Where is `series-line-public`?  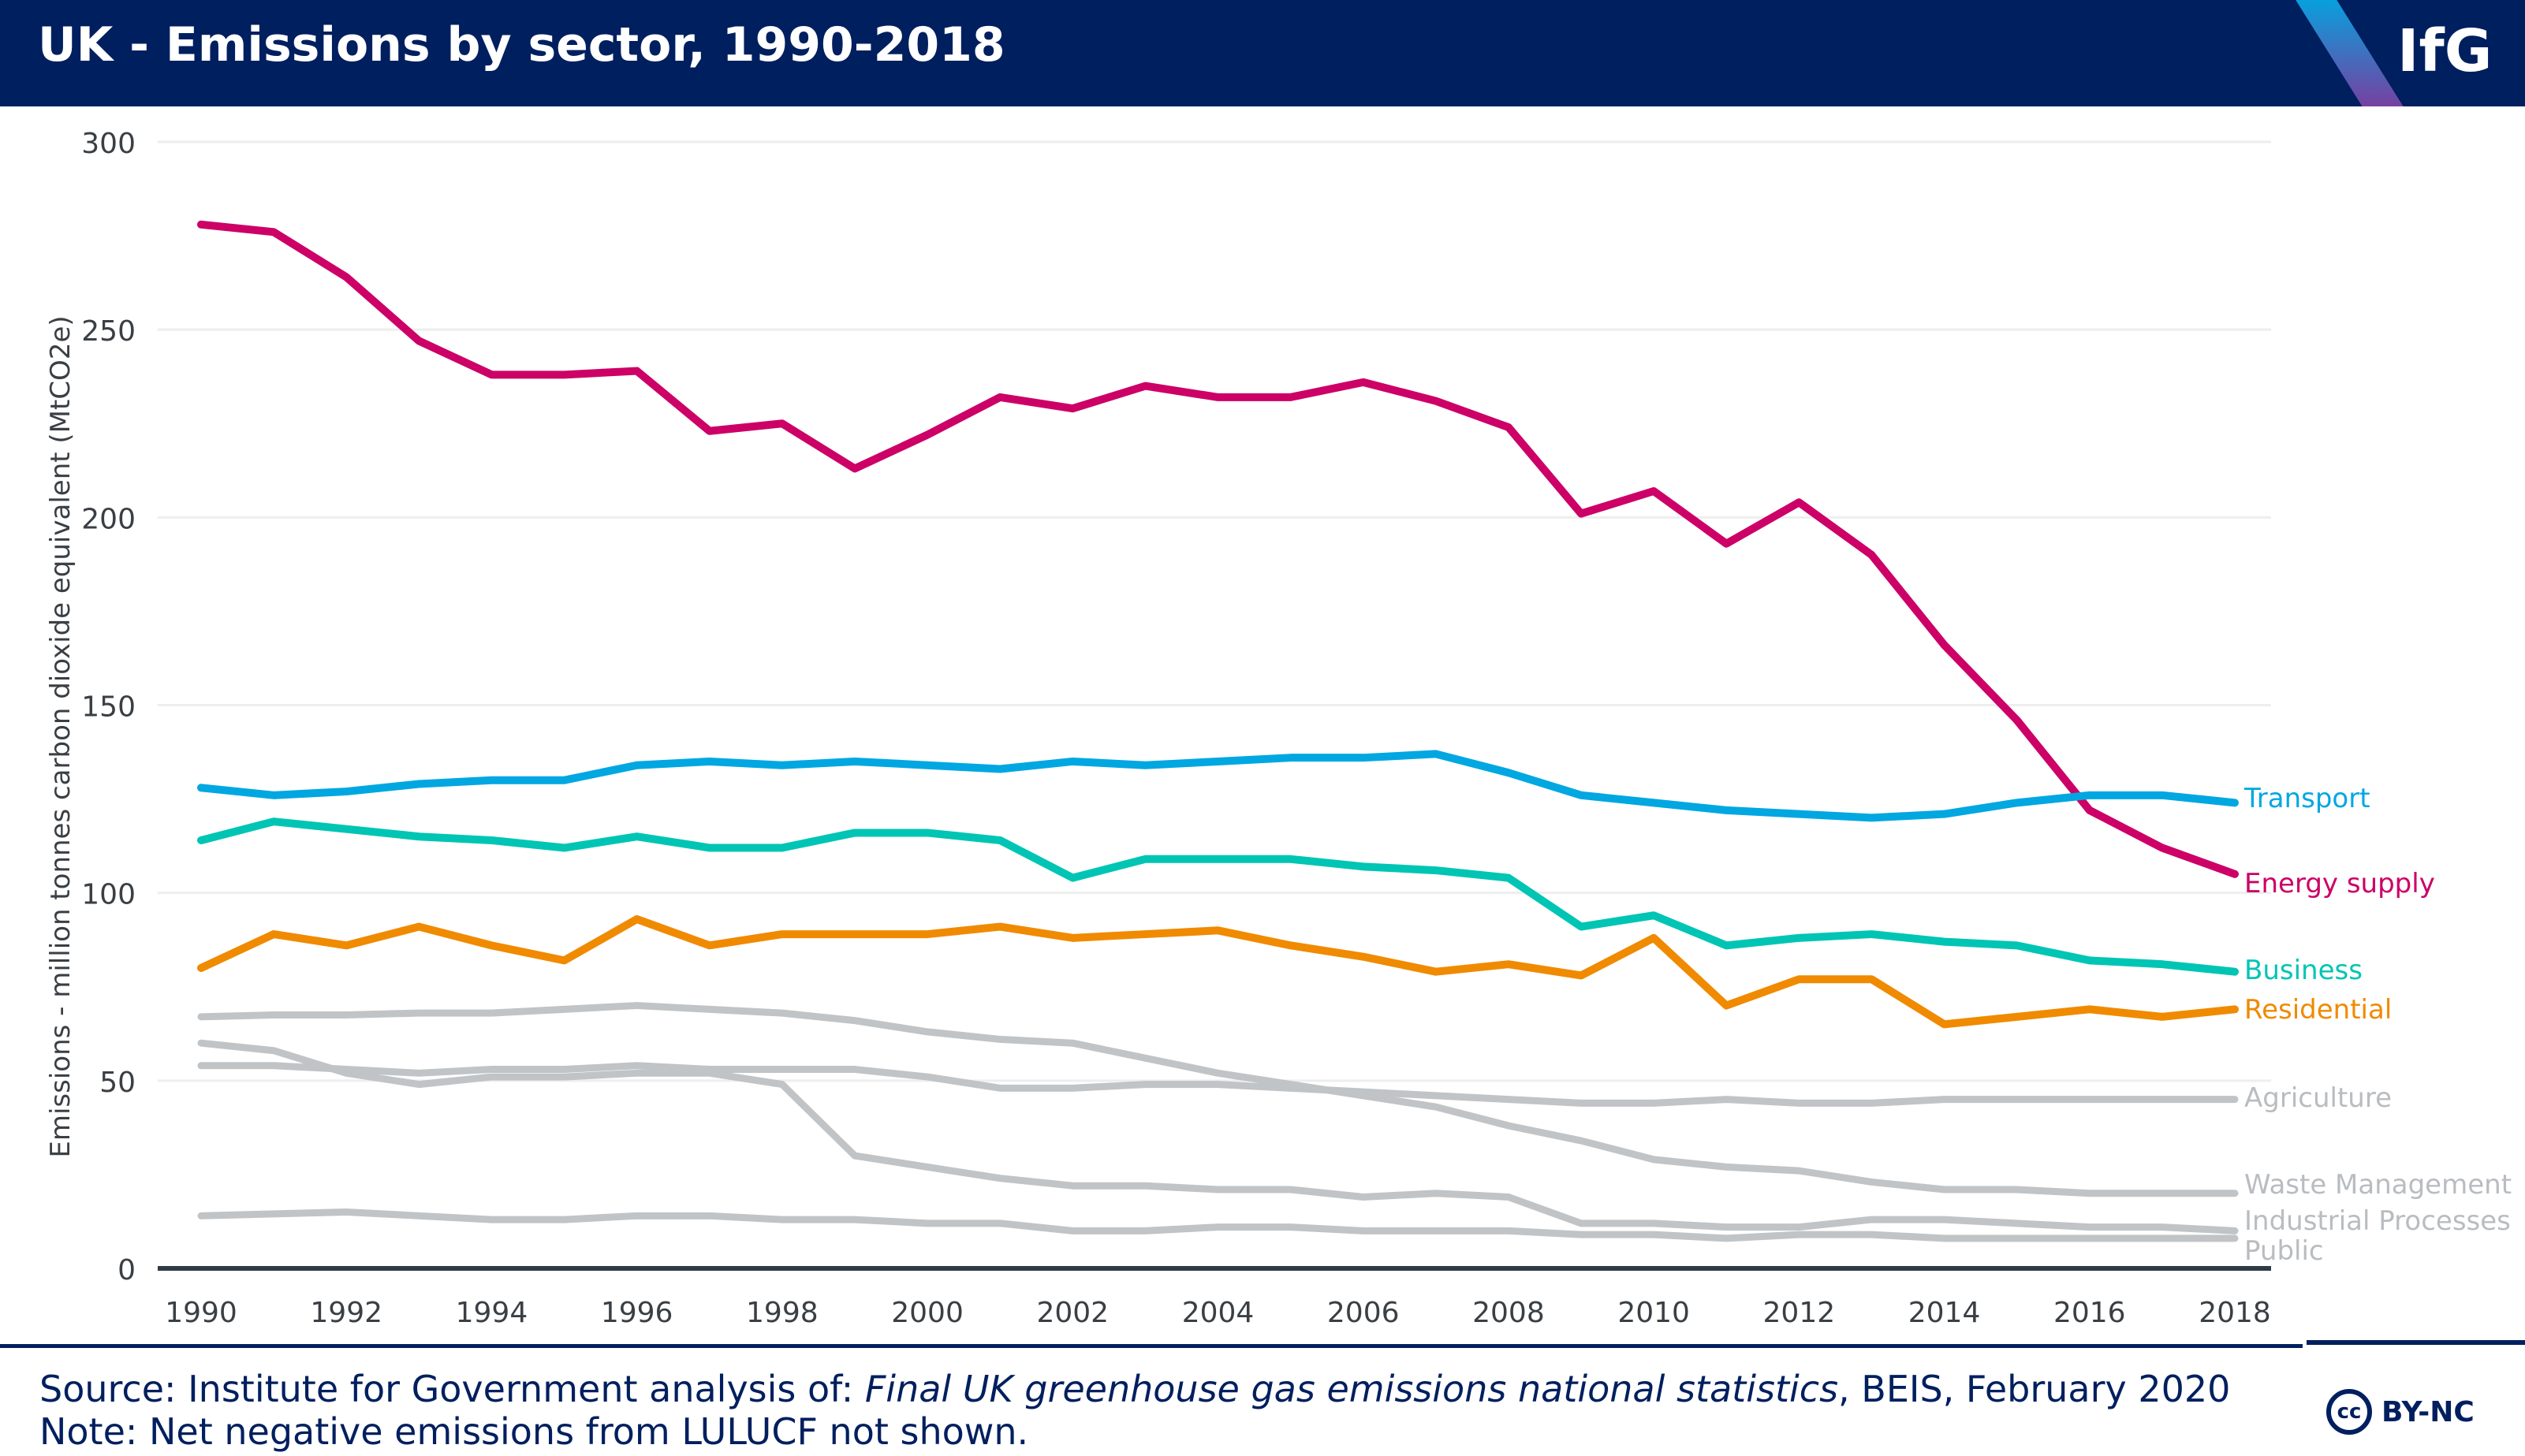
series-line-public is located at coordinates (1218, 1225).